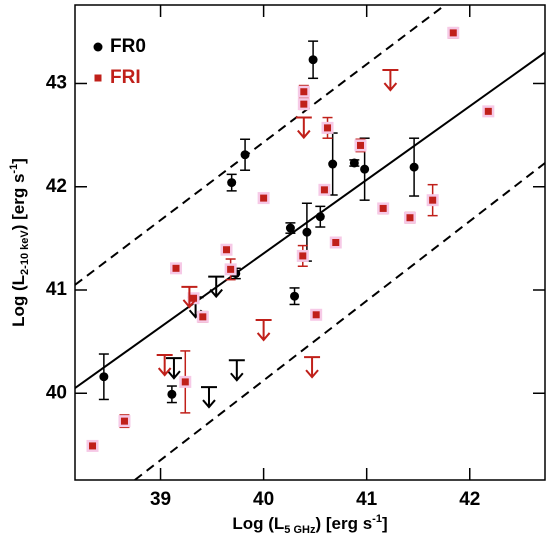 This screenshot has width=550, height=547. Describe the element at coordinates (56, 186) in the screenshot. I see `y-tick-label: 42` at that location.